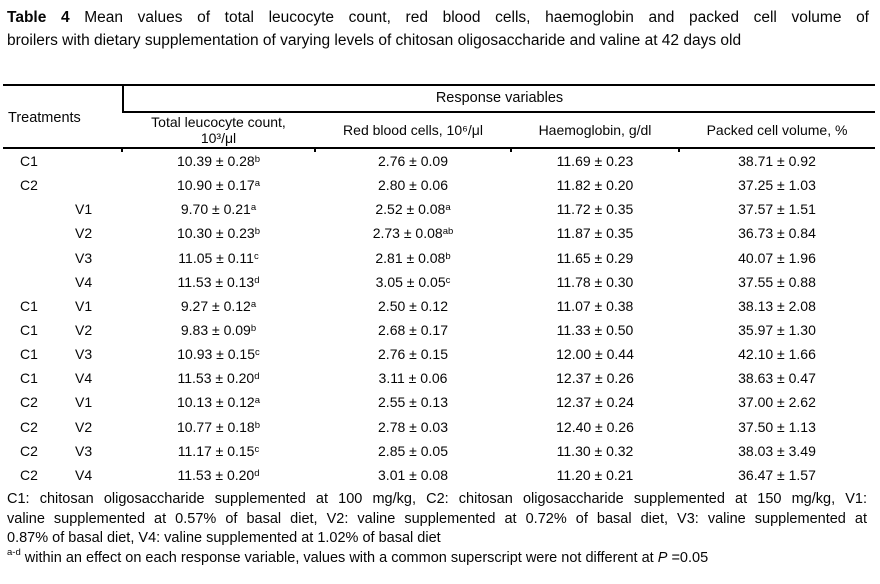 This screenshot has width=880, height=584. What do you see at coordinates (84, 281) in the screenshot?
I see `treatment-cell: V4` at bounding box center [84, 281].